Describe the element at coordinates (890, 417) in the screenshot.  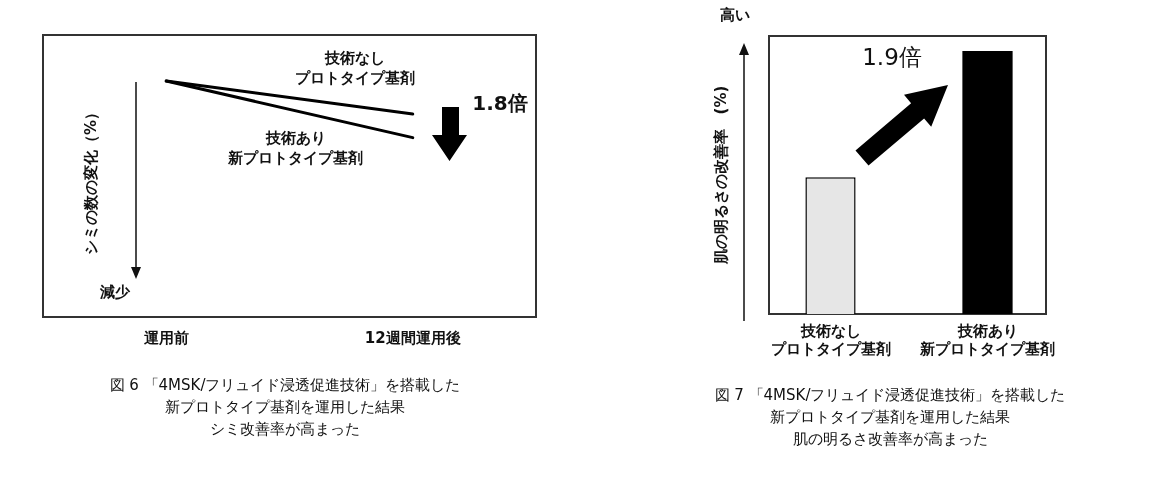
I see `caption: 図 7 「4MSK/フリュイド浸透促進技術」を搭載した新プロトタイプ基剤を運用した結果肌の明るさ改善率が高まった` at that location.